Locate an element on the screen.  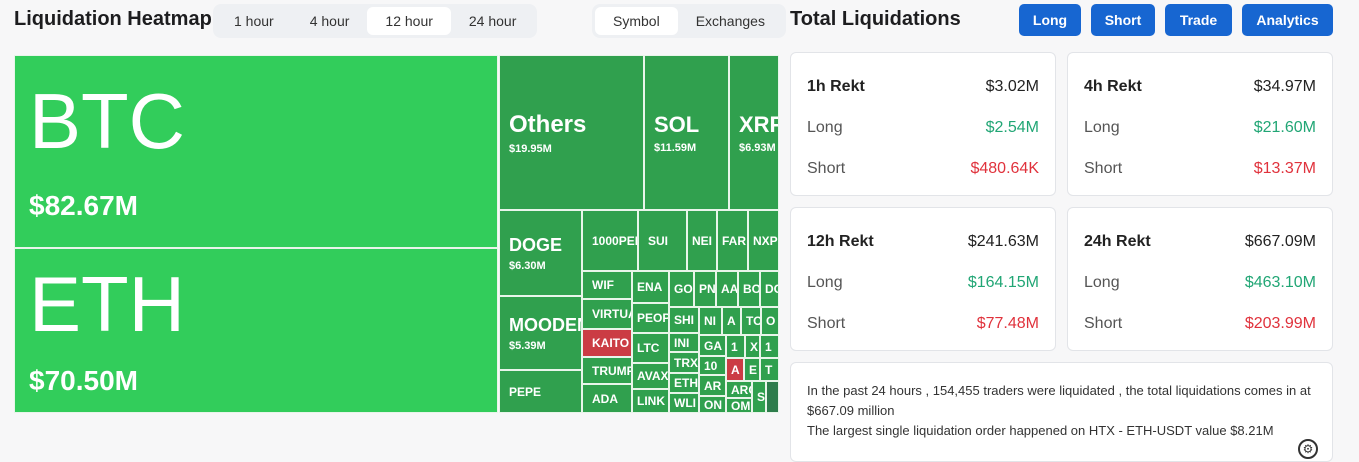
tile-symbol: PEPE is located at coordinates (525, 391).